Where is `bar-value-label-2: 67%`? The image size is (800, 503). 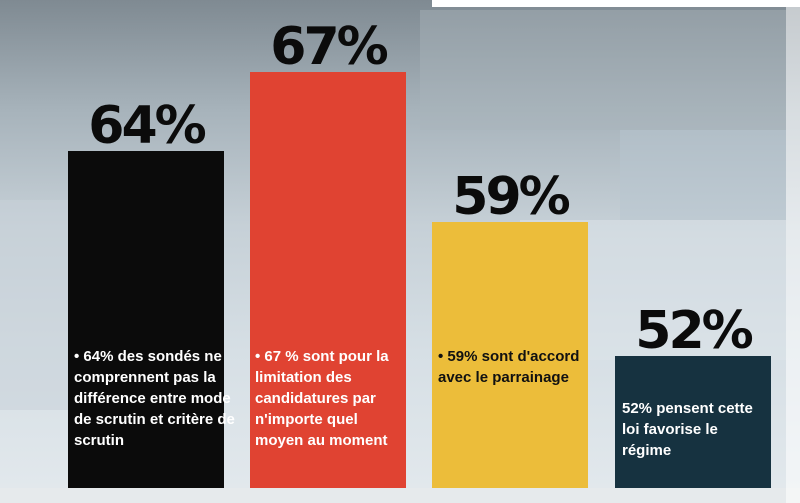
bar-value-label-2: 67% is located at coordinates (328, 47).